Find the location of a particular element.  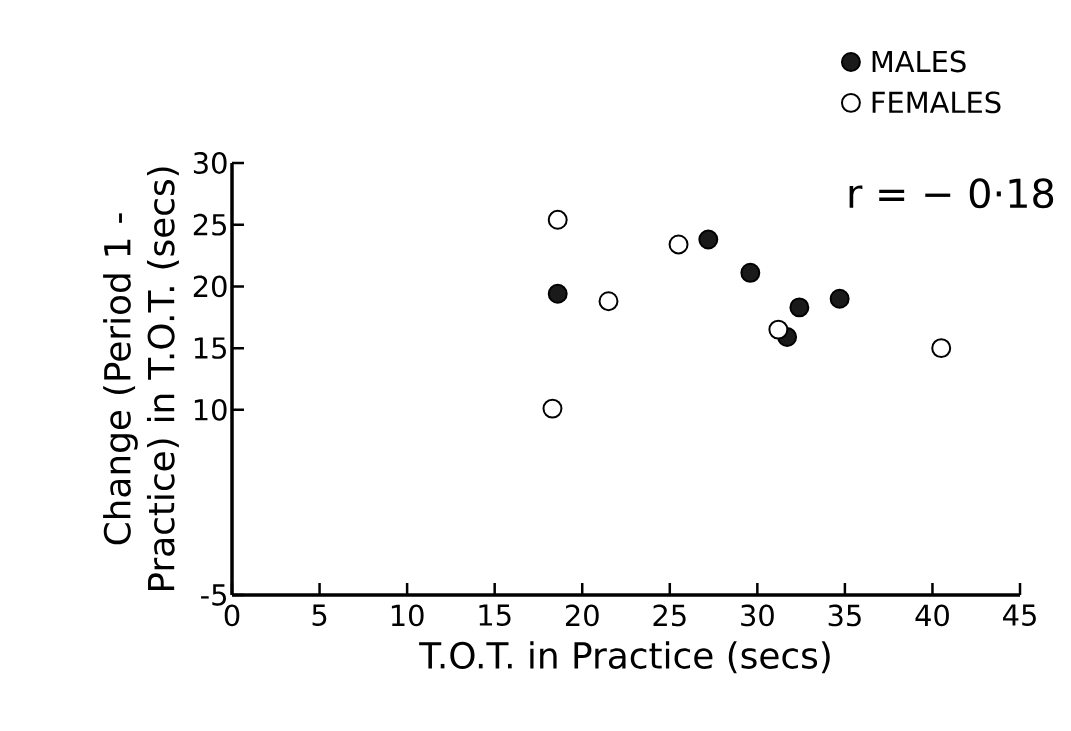

x-tick-label: 15 is located at coordinates (495, 615).